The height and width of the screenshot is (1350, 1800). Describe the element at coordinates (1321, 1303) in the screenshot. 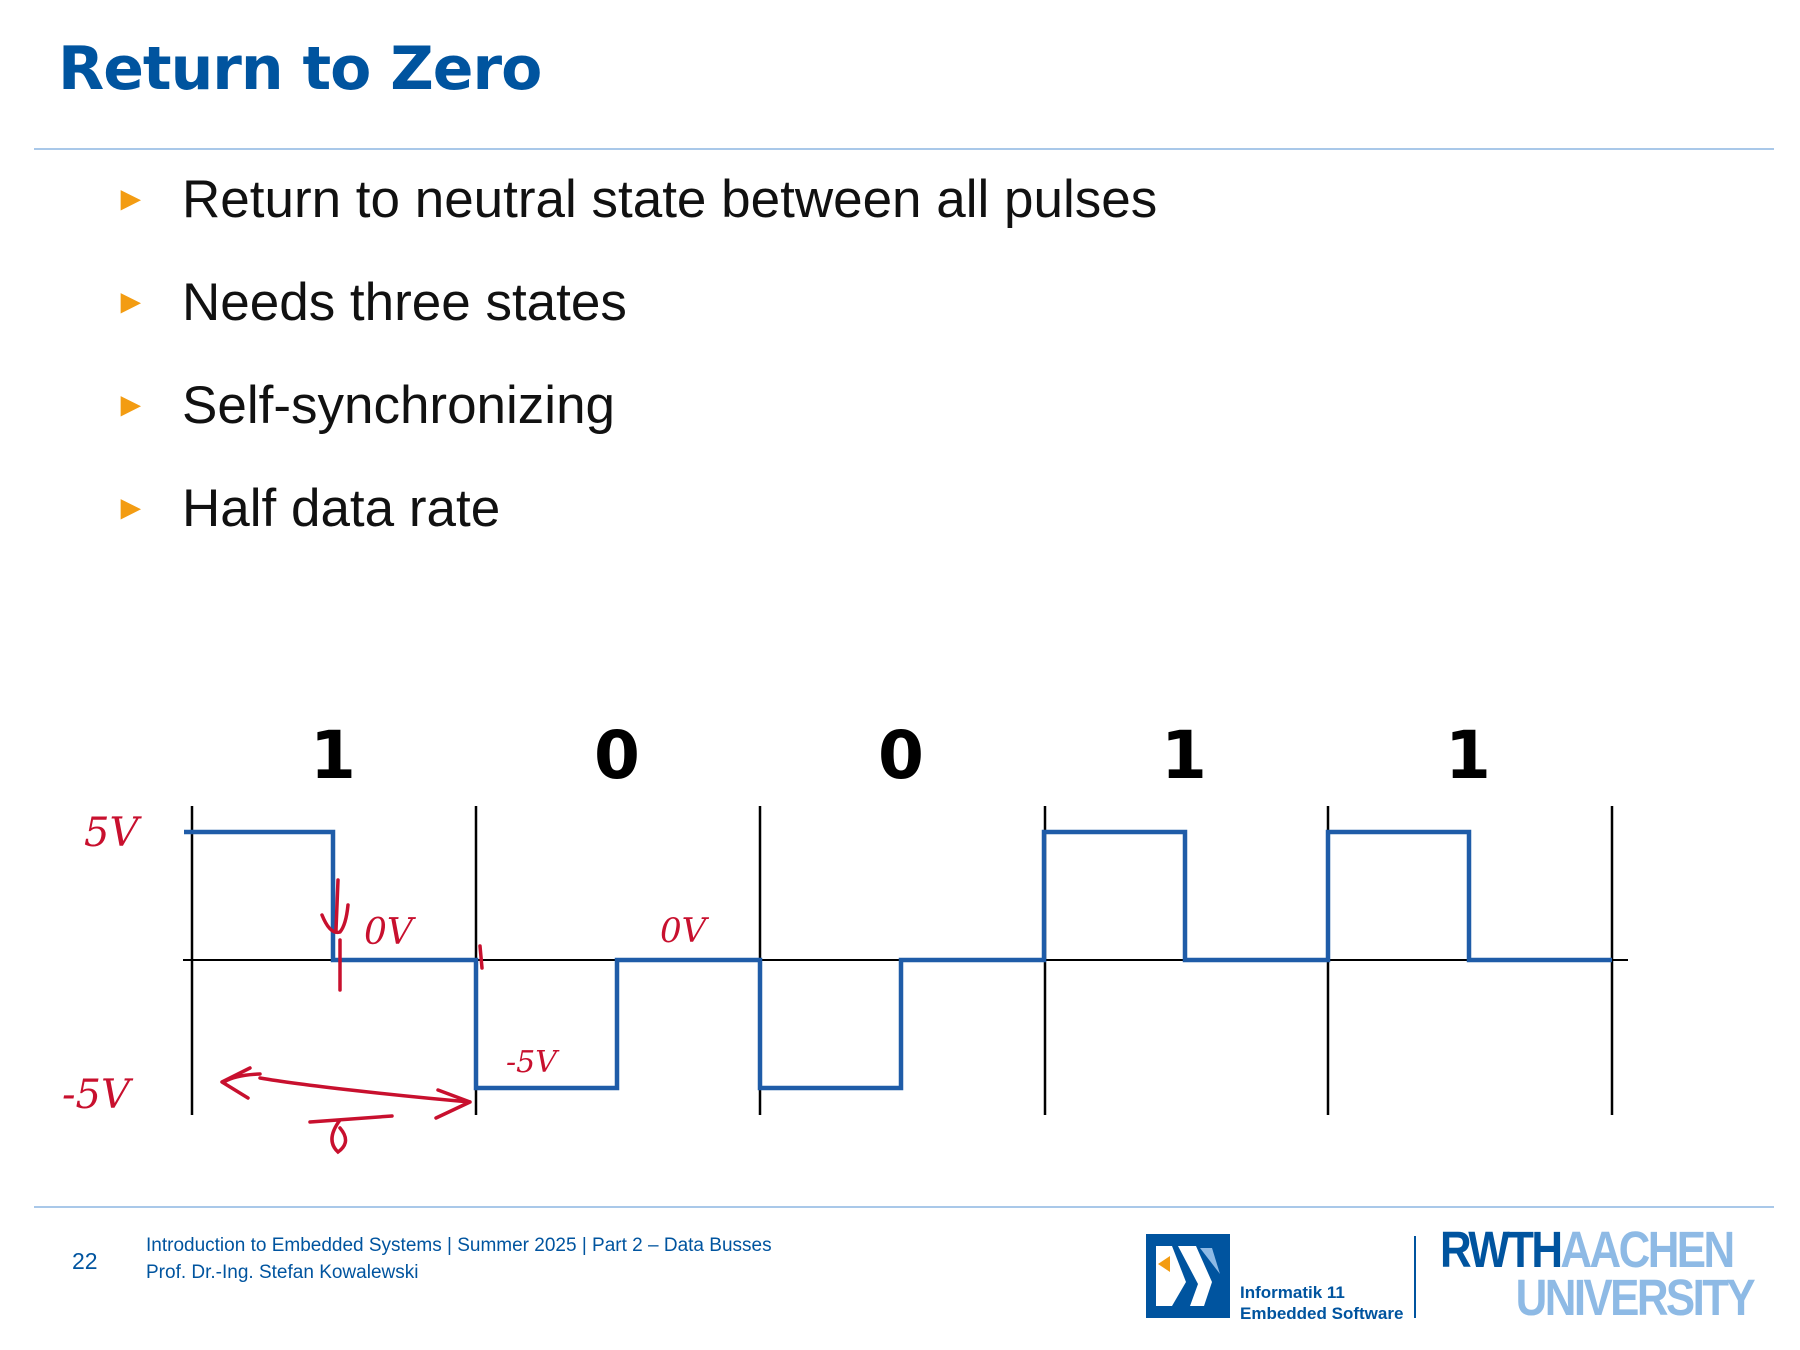

I see `institute-name: Informatik 11 Embedded Software` at that location.